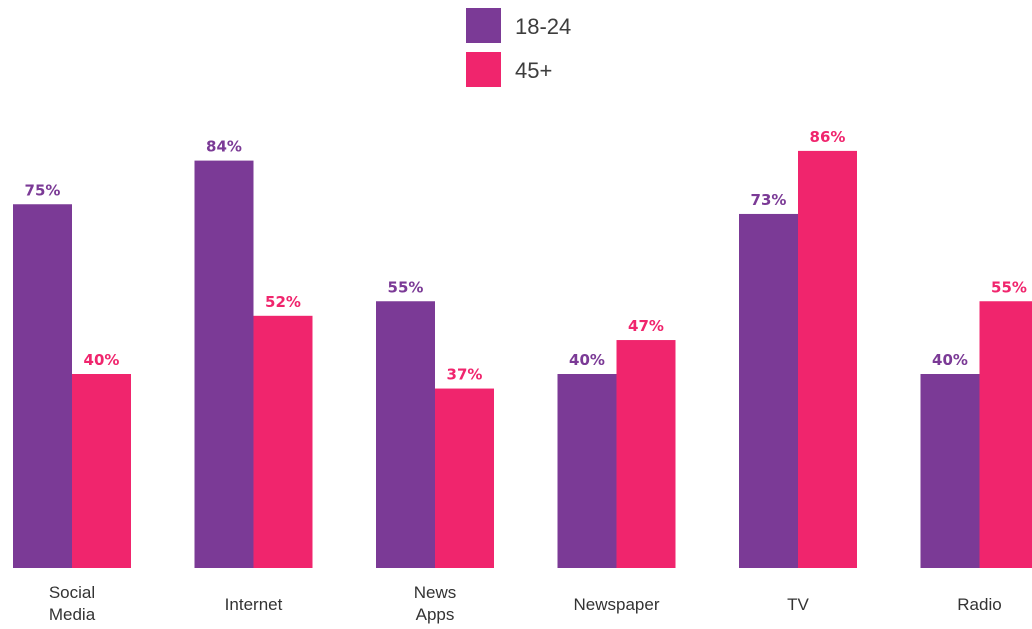 This screenshot has width=1032, height=629. I want to click on value-label-internet-18-24: 84%, so click(224, 147).